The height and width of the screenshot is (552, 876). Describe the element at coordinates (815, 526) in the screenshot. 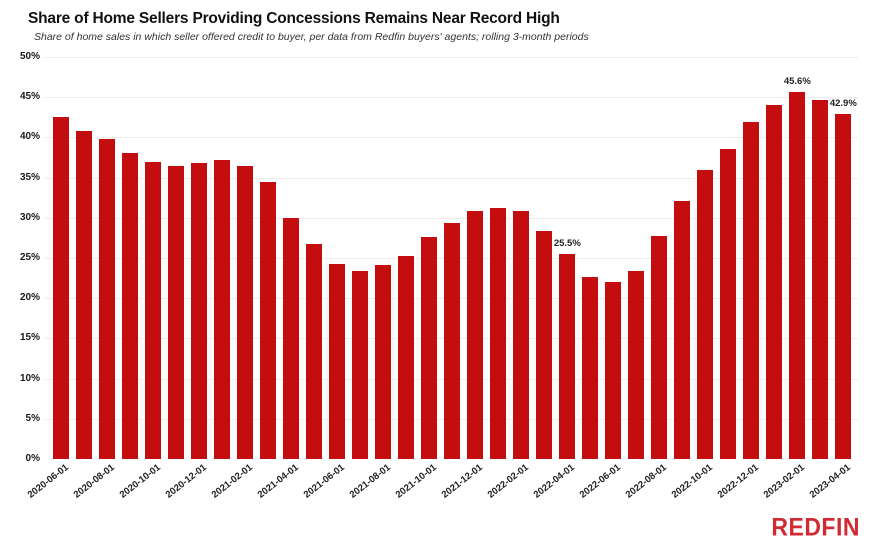

I see `redfin-logo: REDFIN` at that location.